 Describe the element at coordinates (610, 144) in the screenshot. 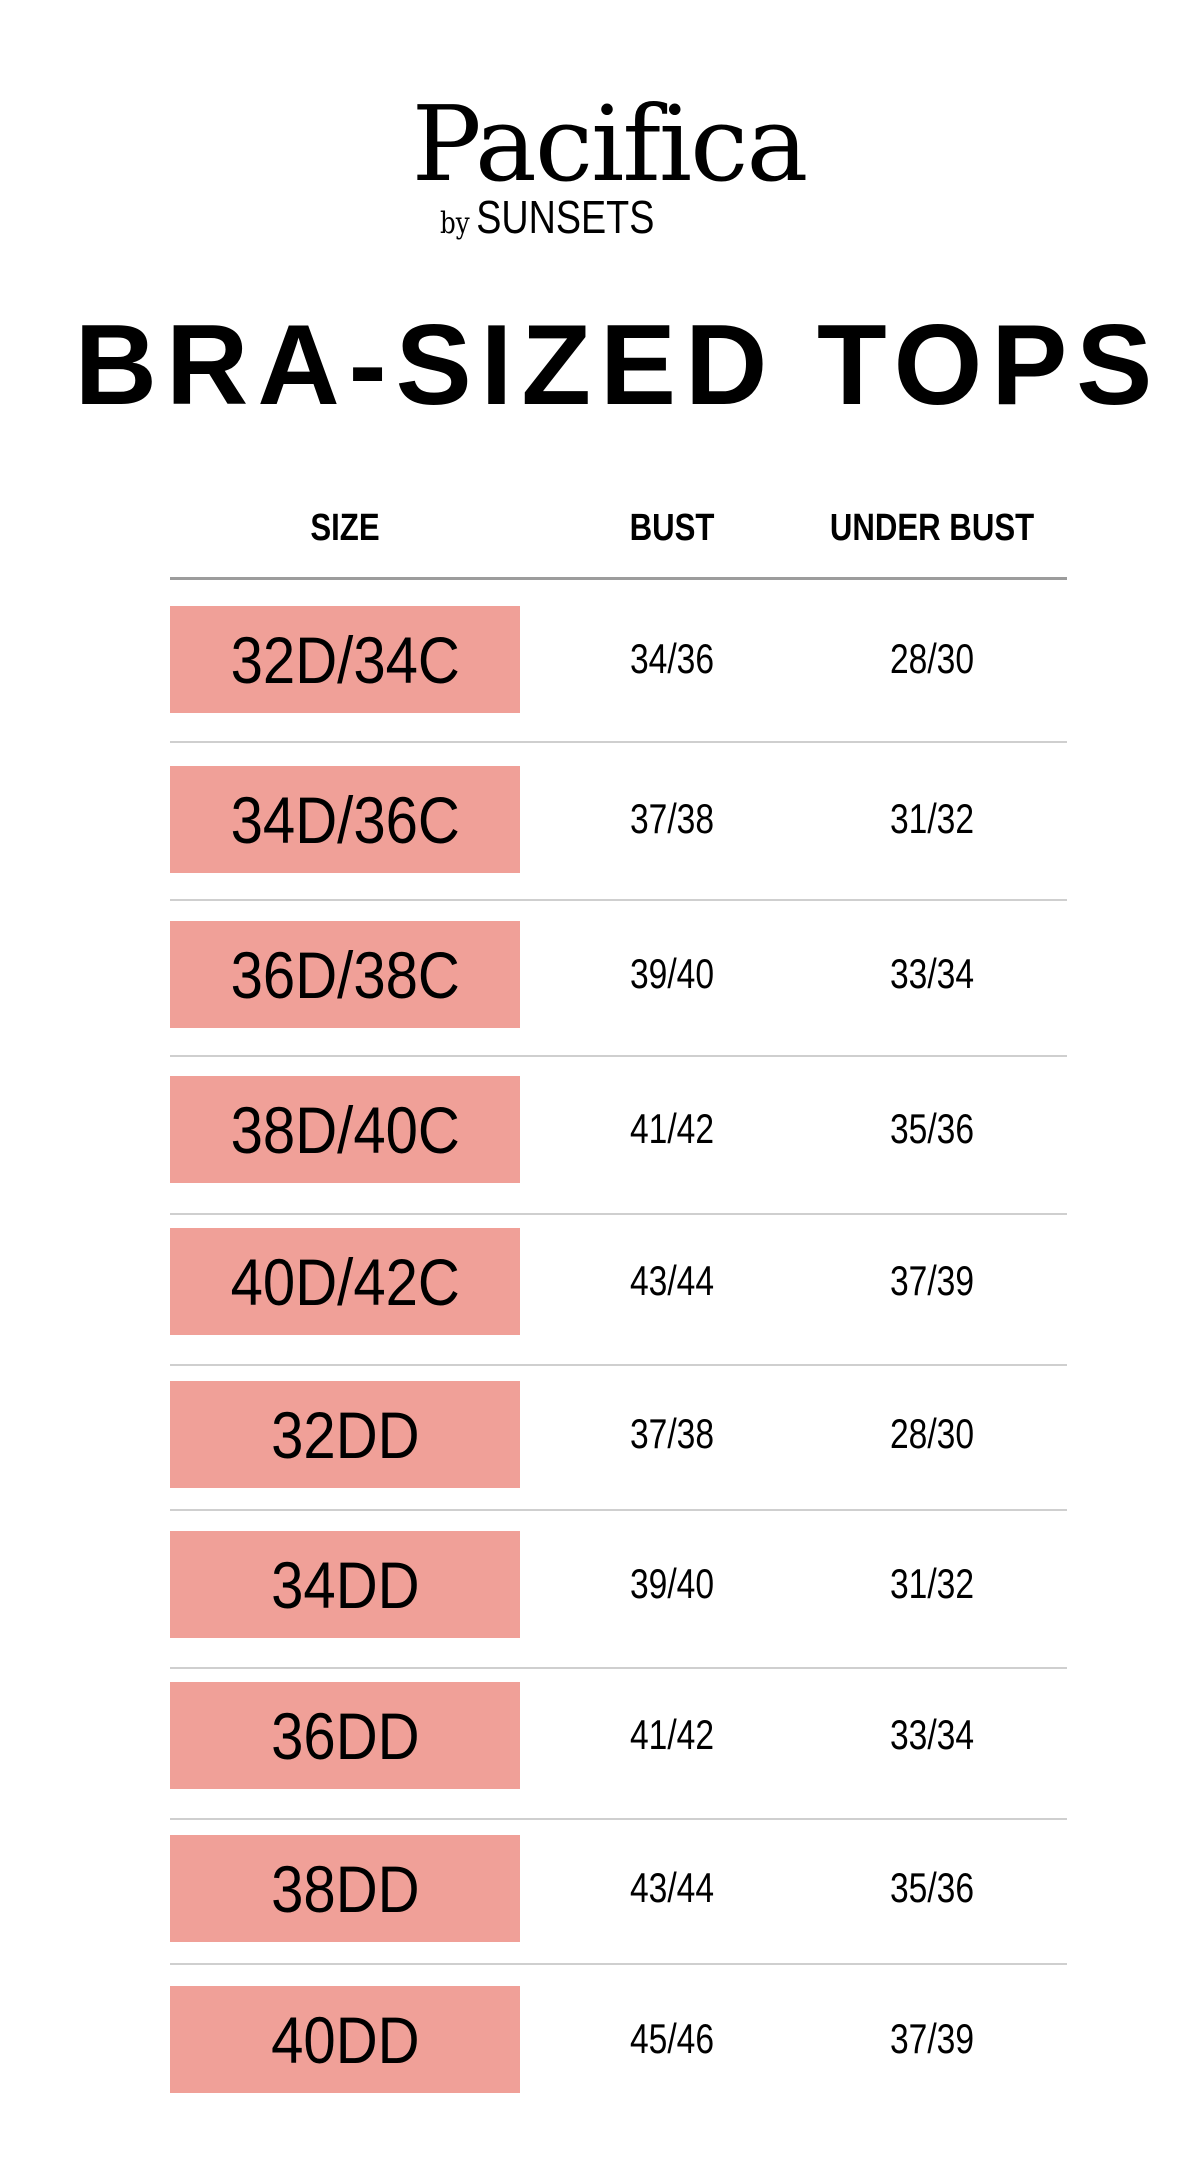

I see `brand-logo: Pacifica` at that location.